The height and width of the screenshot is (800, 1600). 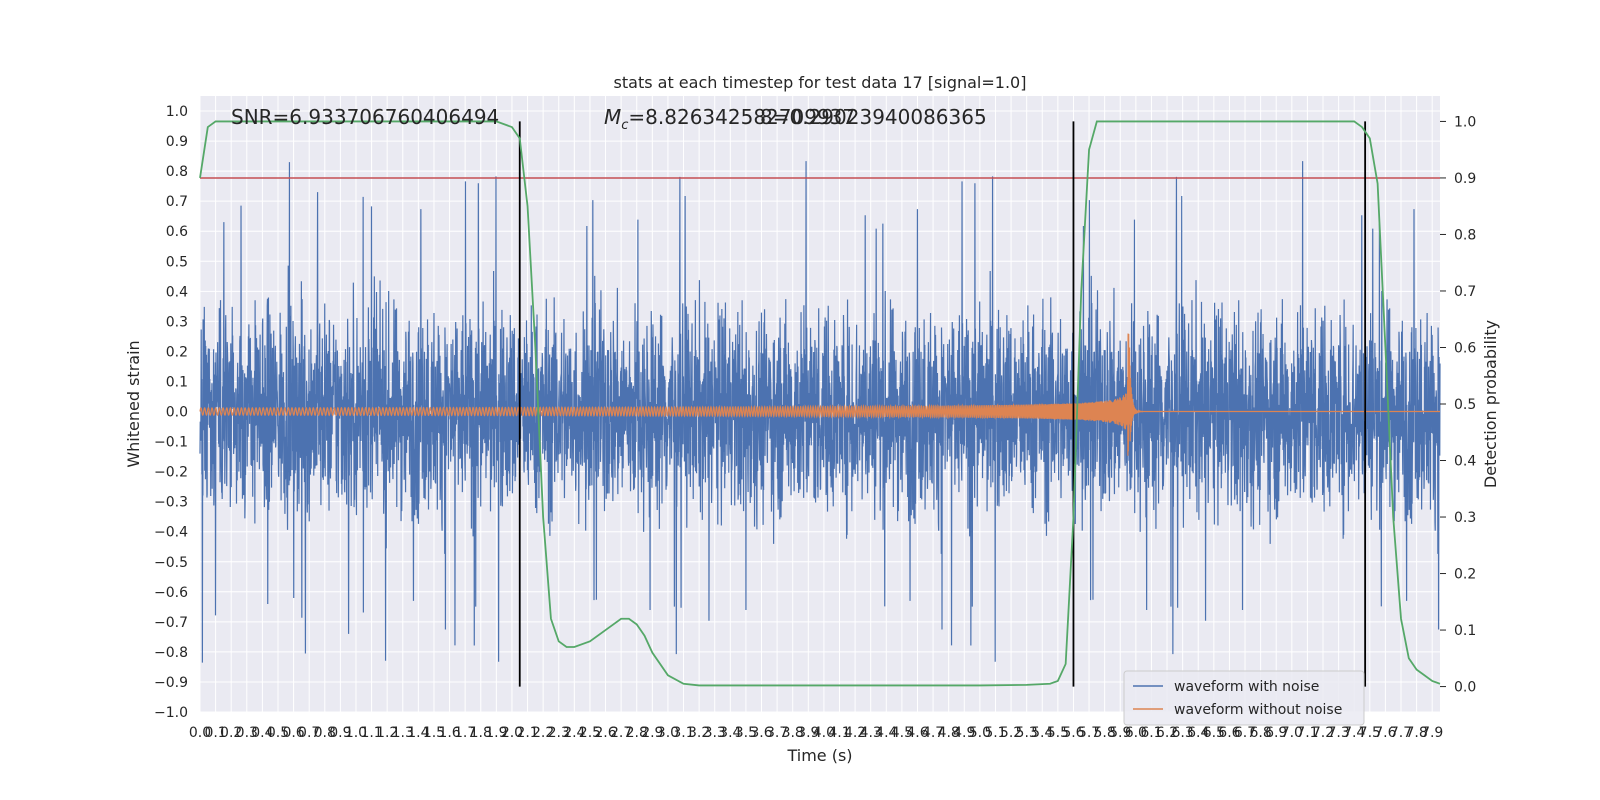 What do you see at coordinates (1027, 733) in the screenshot?
I see `x-tick-label: 5.3` at bounding box center [1027, 733].